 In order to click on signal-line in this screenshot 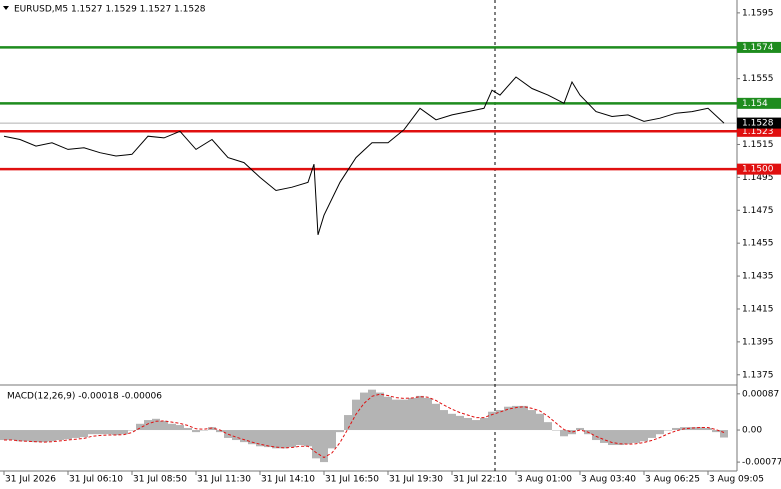, I will do `click(364, 426)`.